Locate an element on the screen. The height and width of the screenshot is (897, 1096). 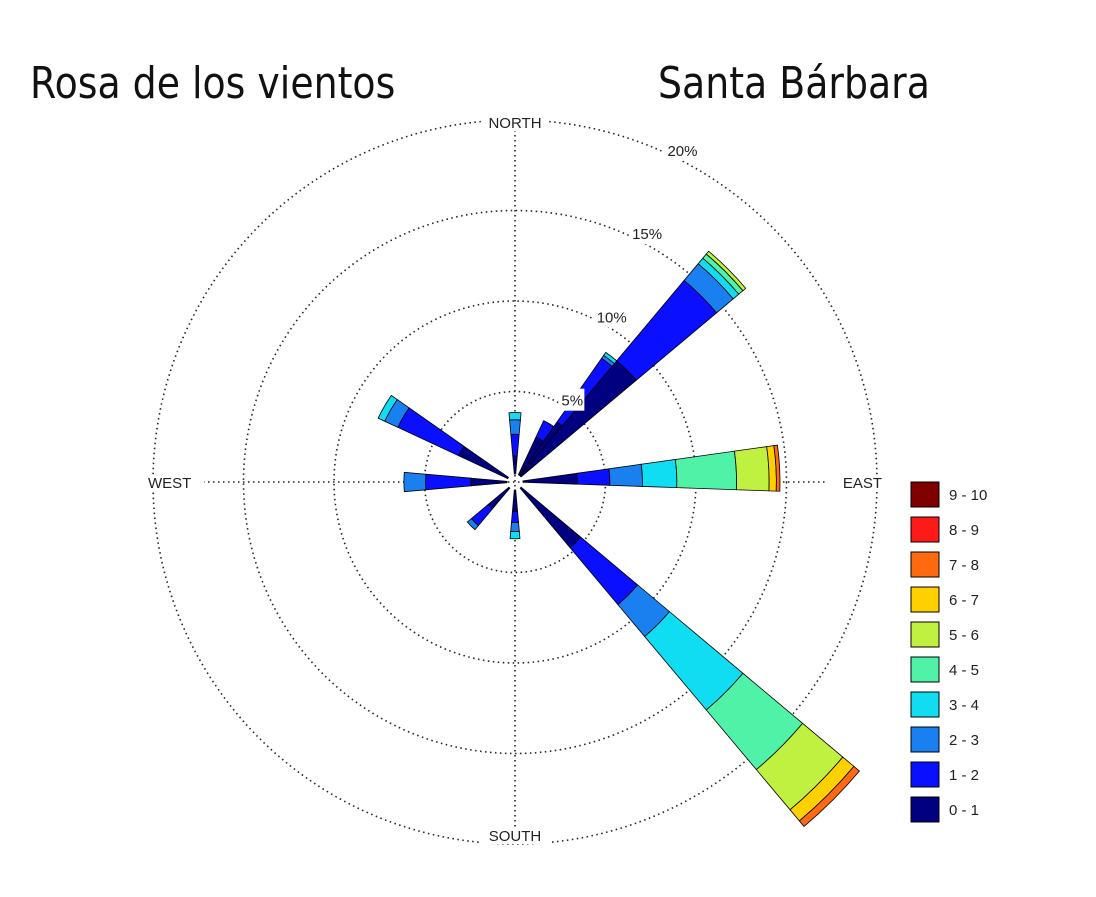
ring-label: 5% is located at coordinates (572, 401).